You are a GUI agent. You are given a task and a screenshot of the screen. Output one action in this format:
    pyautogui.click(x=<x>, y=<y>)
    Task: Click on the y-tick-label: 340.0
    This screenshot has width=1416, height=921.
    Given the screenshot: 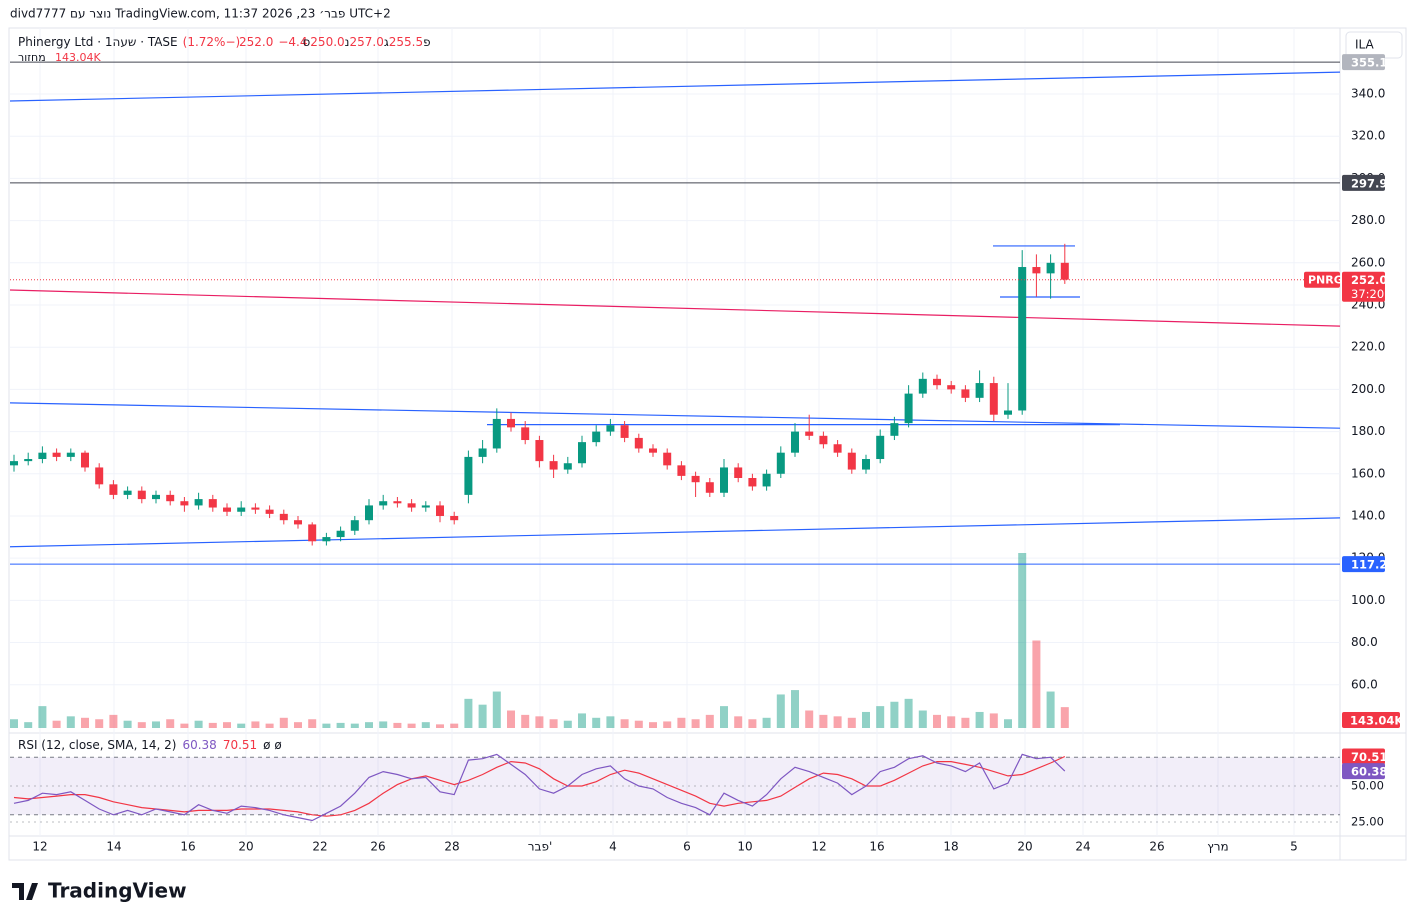 What is the action you would take?
    pyautogui.click(x=1368, y=94)
    